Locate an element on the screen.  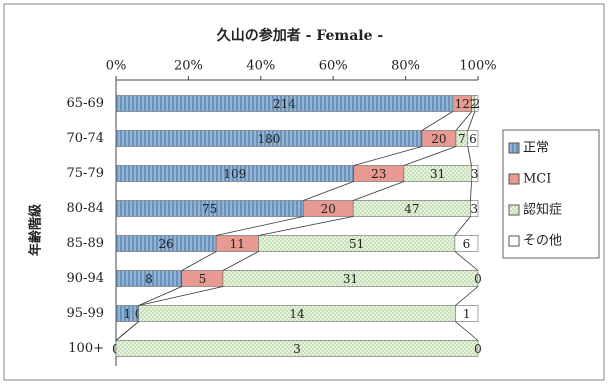
value-label: 23 is located at coordinates (378, 174).